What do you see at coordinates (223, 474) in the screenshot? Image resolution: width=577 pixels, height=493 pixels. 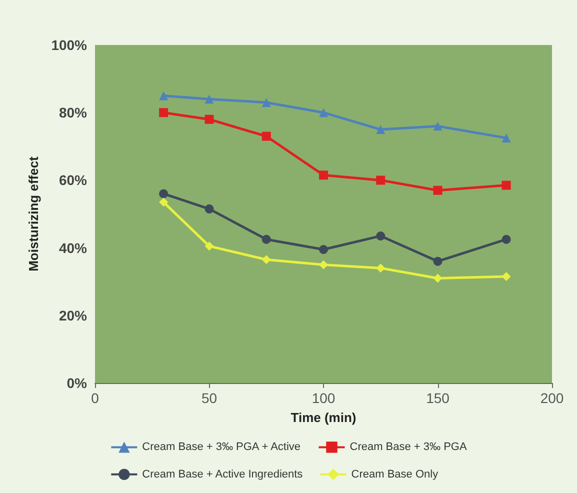 I see `legend-label: Cream Base + Active Ingredients` at bounding box center [223, 474].